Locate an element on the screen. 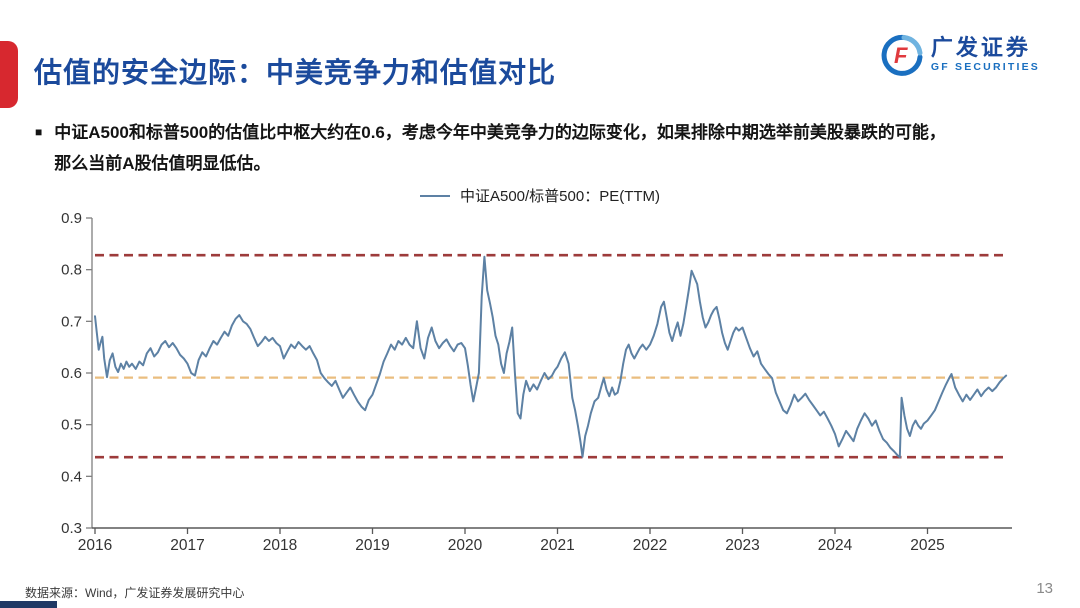 This screenshot has height=608, width=1080. bullet-text-line2: 那么当前A股估值明显低估。 is located at coordinates (162, 163).